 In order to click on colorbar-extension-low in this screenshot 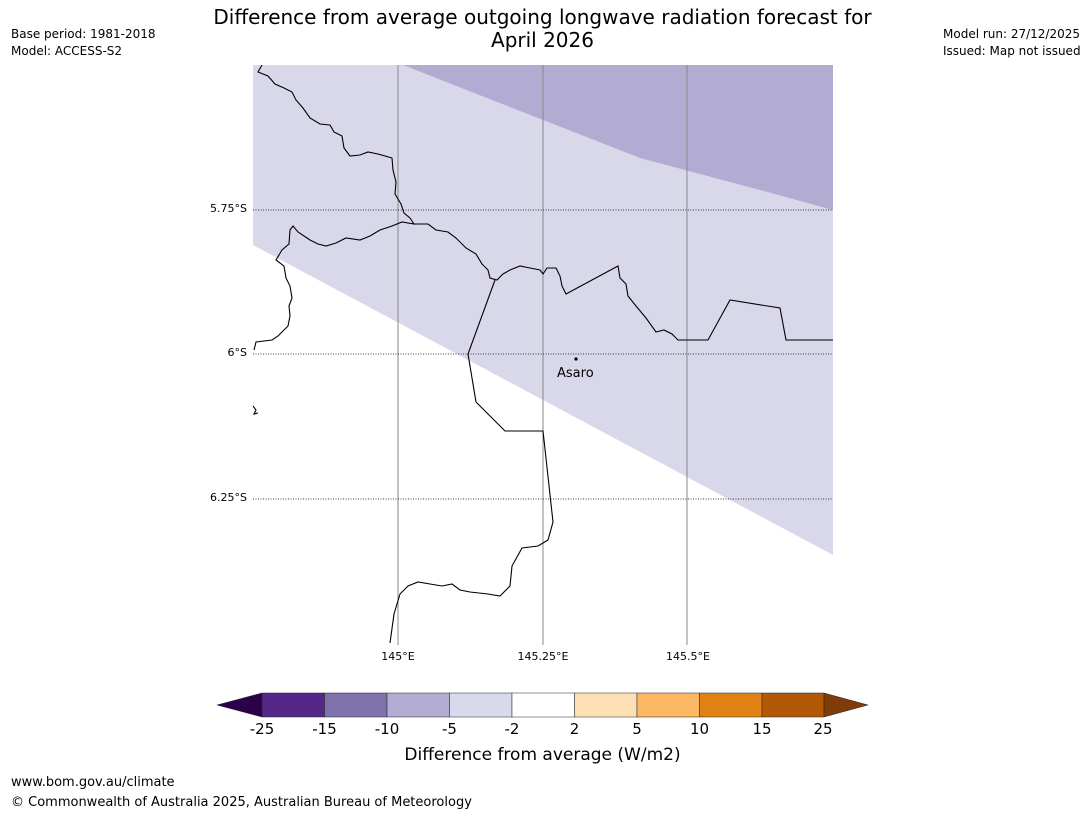, I will do `click(239, 705)`.